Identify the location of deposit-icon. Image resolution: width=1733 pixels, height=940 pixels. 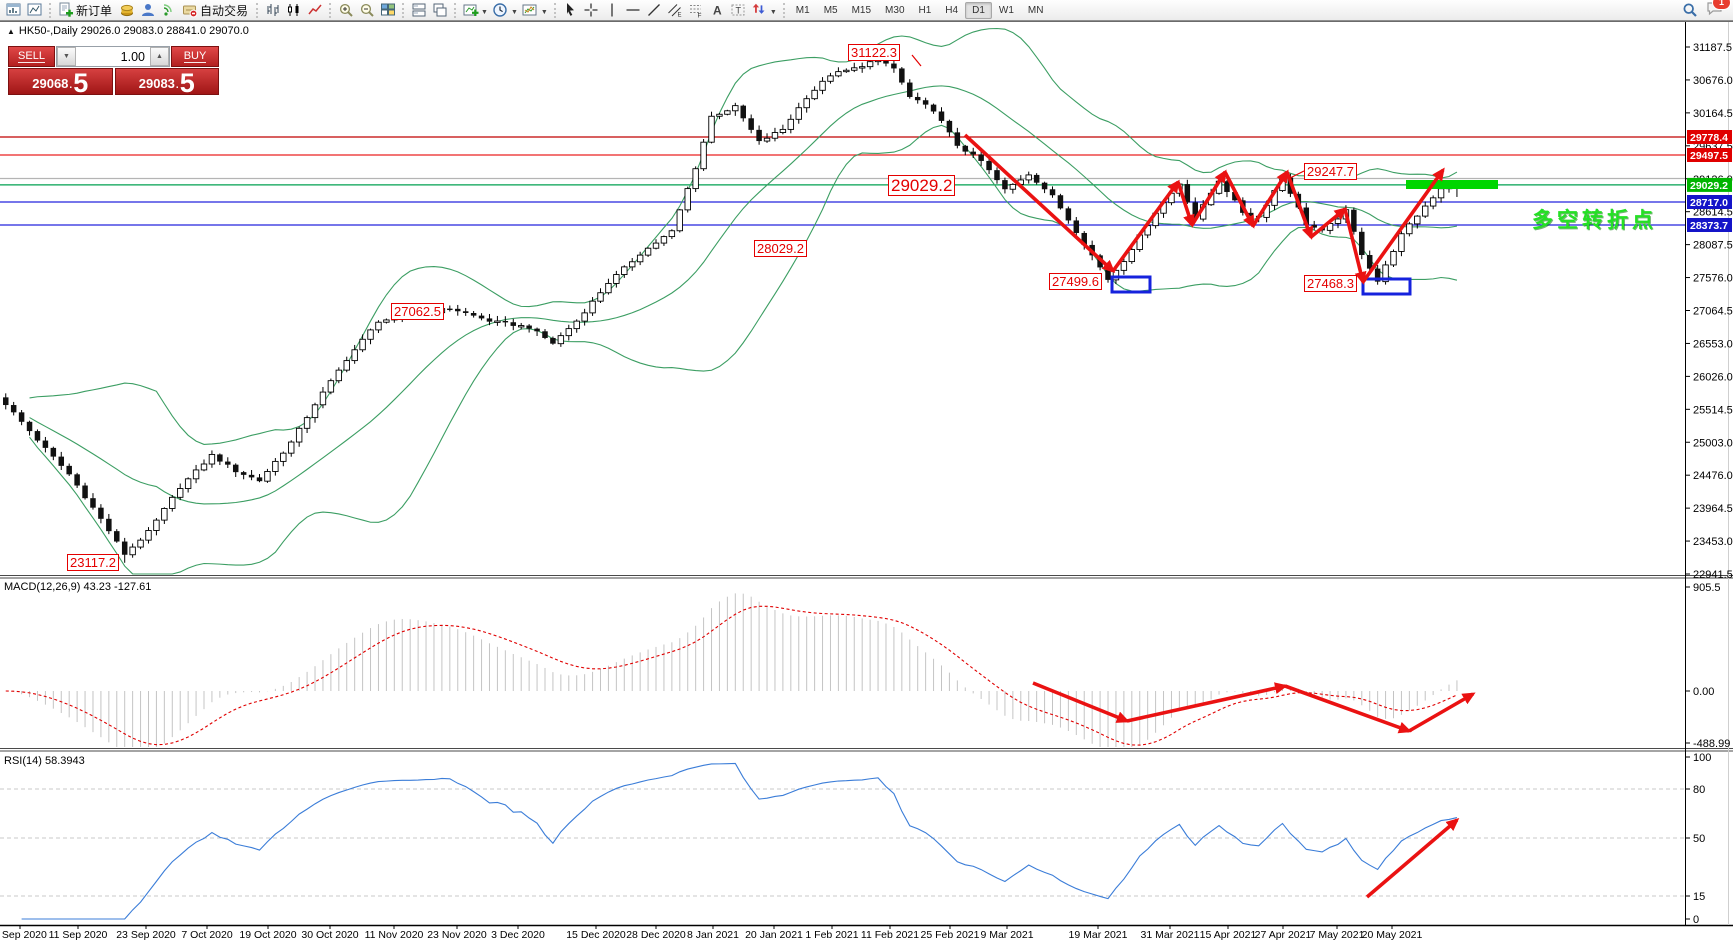
(126, 10).